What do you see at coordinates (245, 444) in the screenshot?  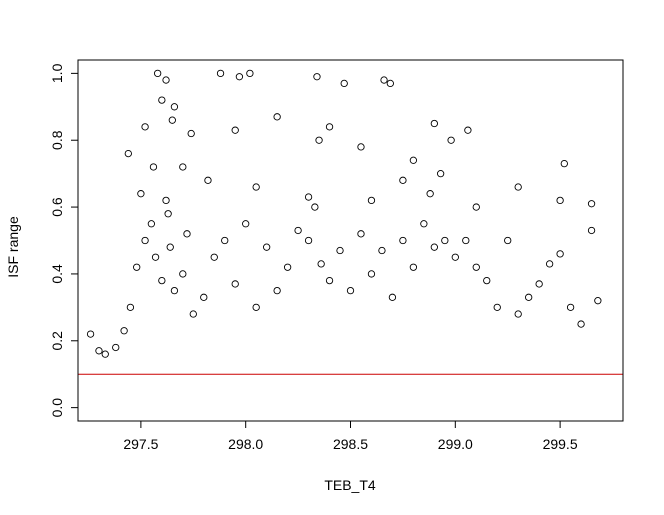 I see `x-tick-label: 298.0` at bounding box center [245, 444].